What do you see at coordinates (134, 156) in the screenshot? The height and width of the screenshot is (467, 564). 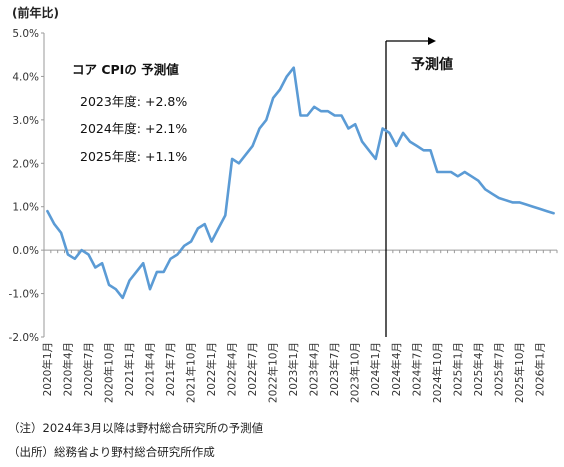 I see `legend-item-fy2025: 2025年度: +1.1%` at bounding box center [134, 156].